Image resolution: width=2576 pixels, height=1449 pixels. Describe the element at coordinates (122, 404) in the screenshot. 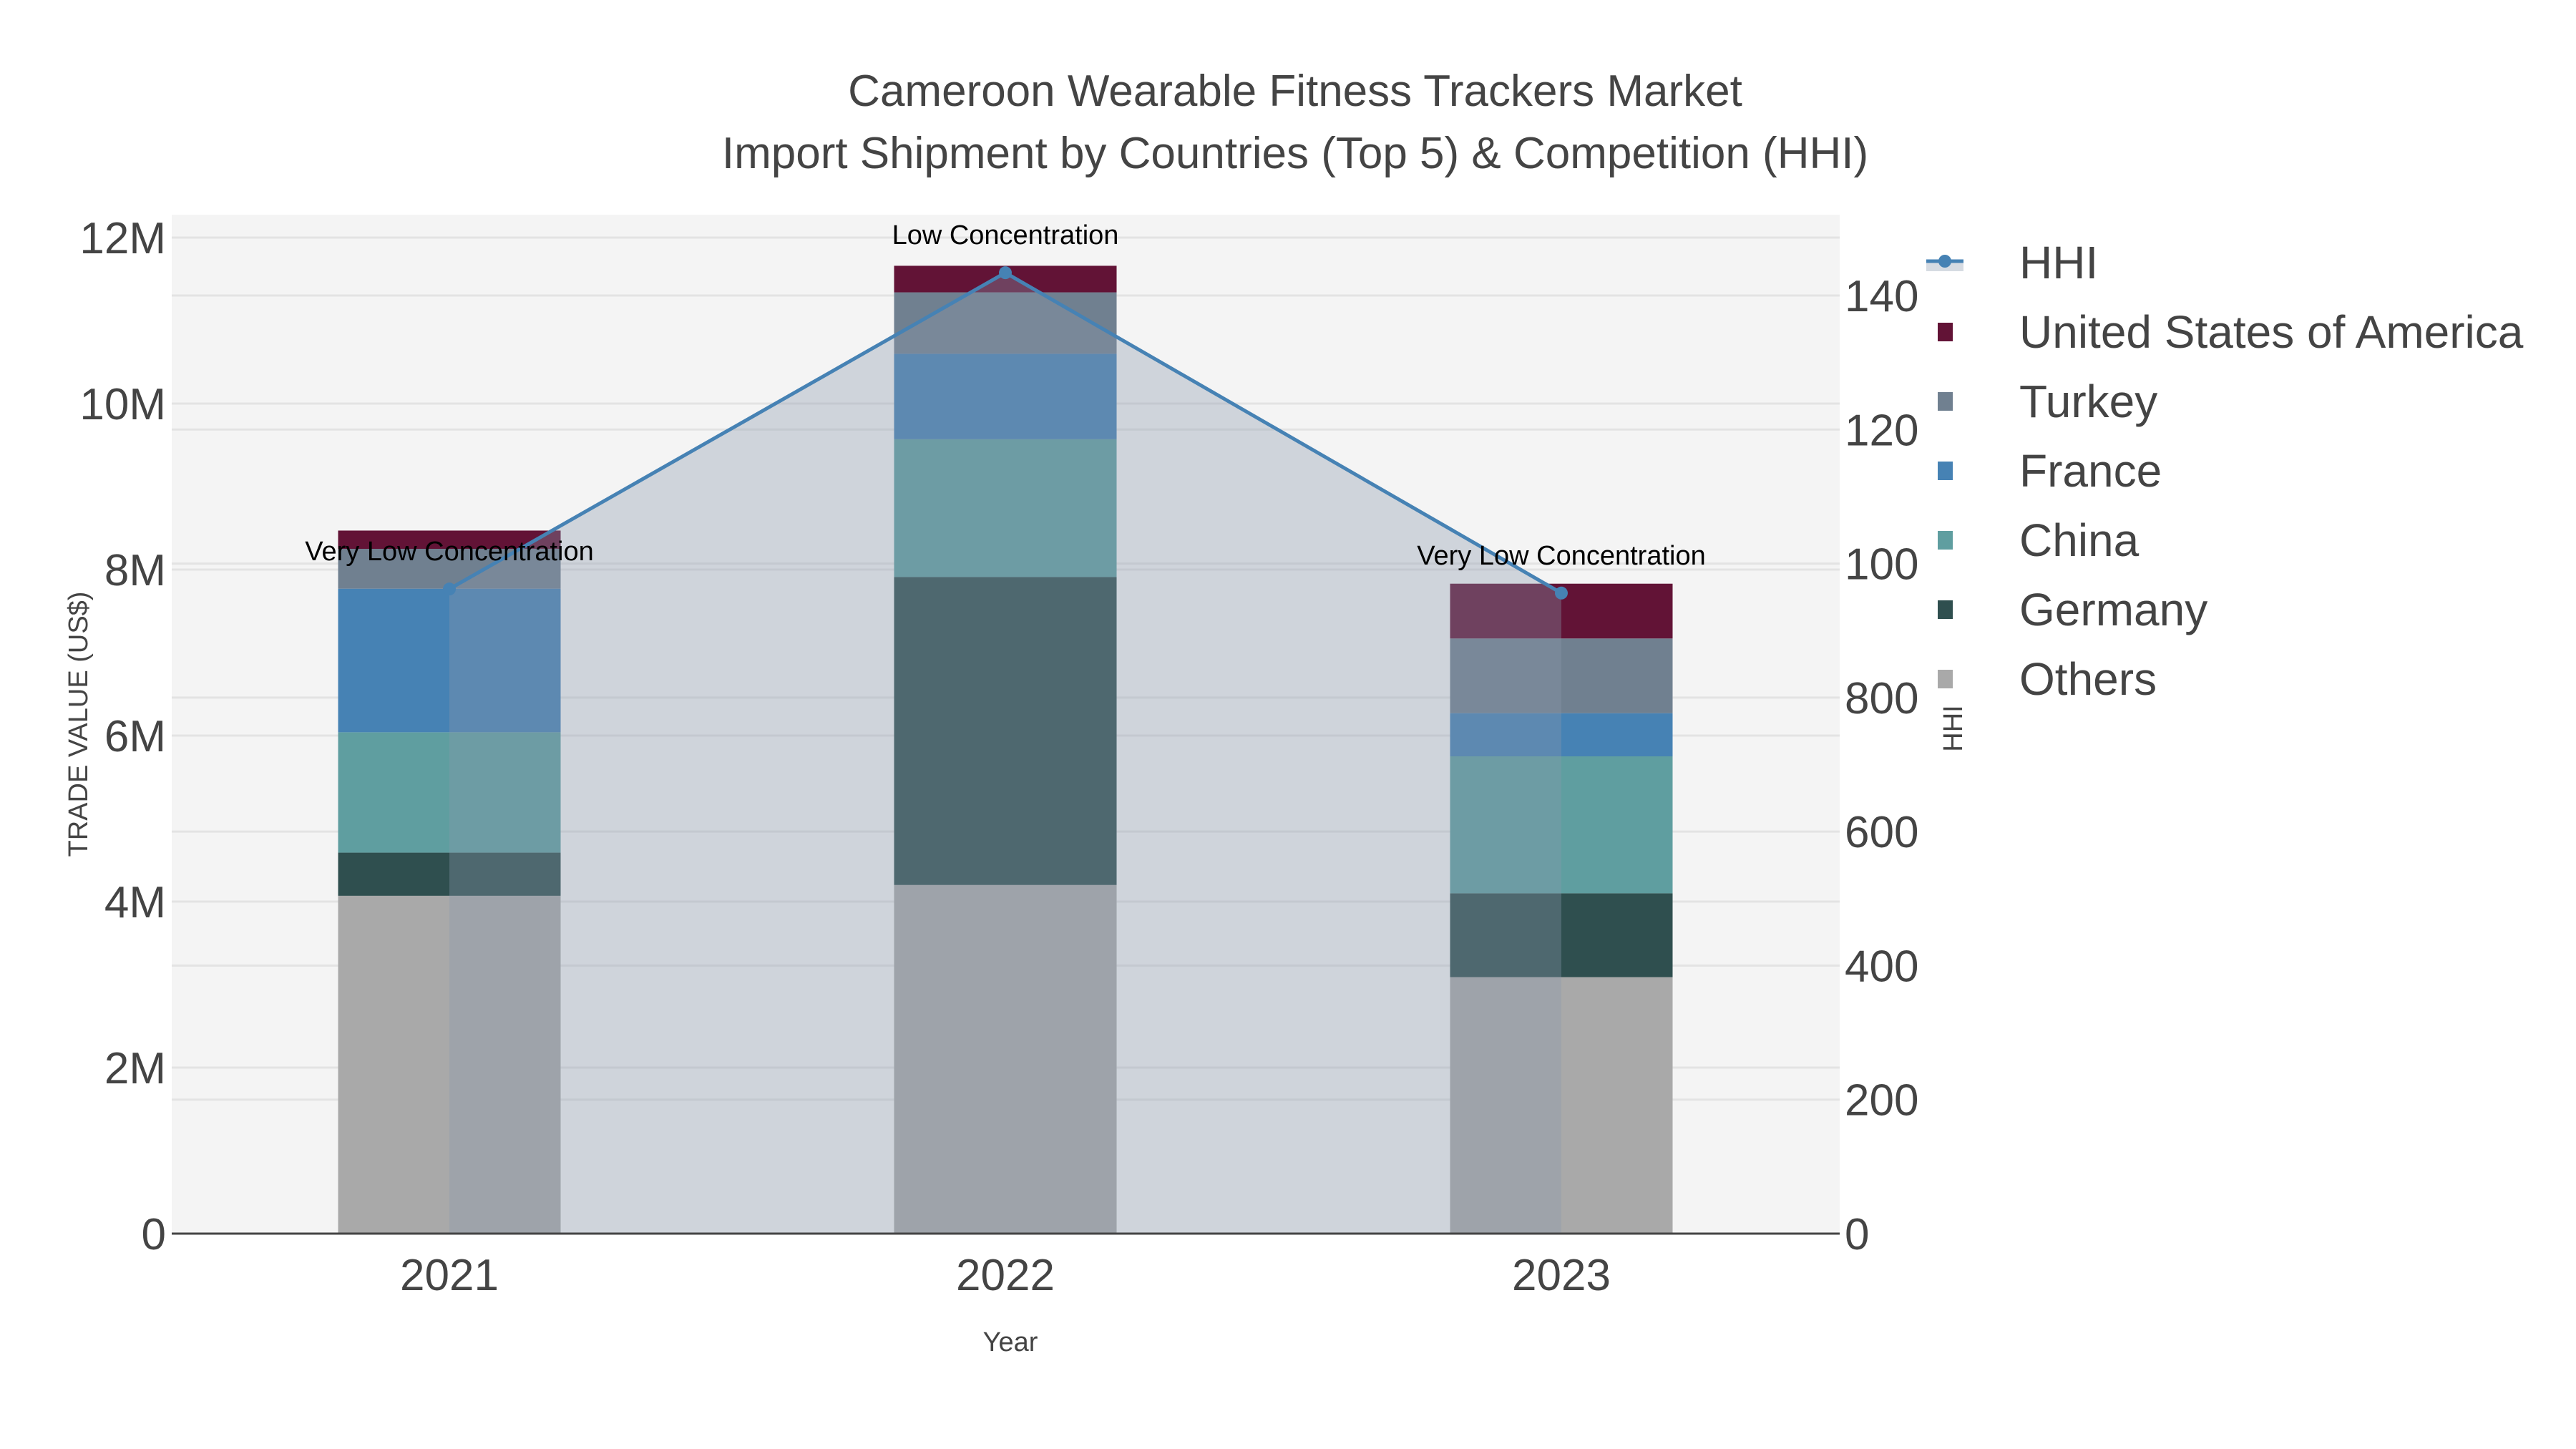

I see `y-tick-label: 10M` at that location.